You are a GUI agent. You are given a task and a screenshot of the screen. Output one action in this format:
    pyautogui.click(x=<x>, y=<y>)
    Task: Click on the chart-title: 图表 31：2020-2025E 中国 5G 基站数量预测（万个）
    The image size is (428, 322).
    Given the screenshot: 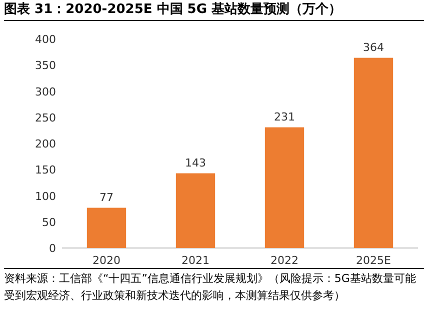 What is the action you would take?
    pyautogui.click(x=214, y=10)
    